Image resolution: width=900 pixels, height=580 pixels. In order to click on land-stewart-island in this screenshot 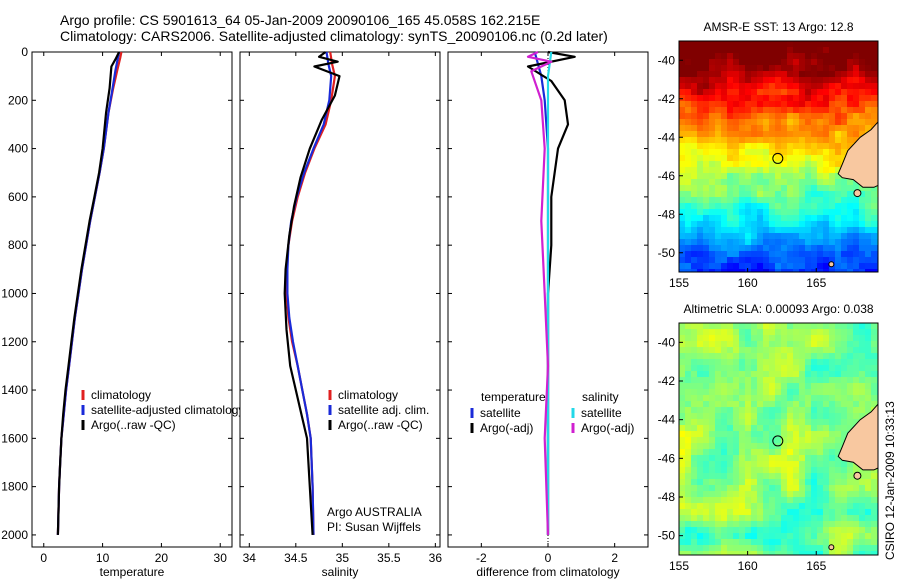, I will do `click(857, 475)`.